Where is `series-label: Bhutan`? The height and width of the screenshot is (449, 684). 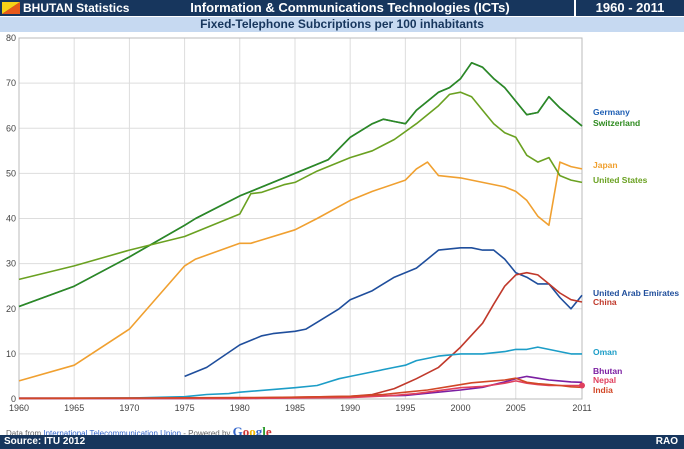
series-label: Bhutan is located at coordinates (607, 371).